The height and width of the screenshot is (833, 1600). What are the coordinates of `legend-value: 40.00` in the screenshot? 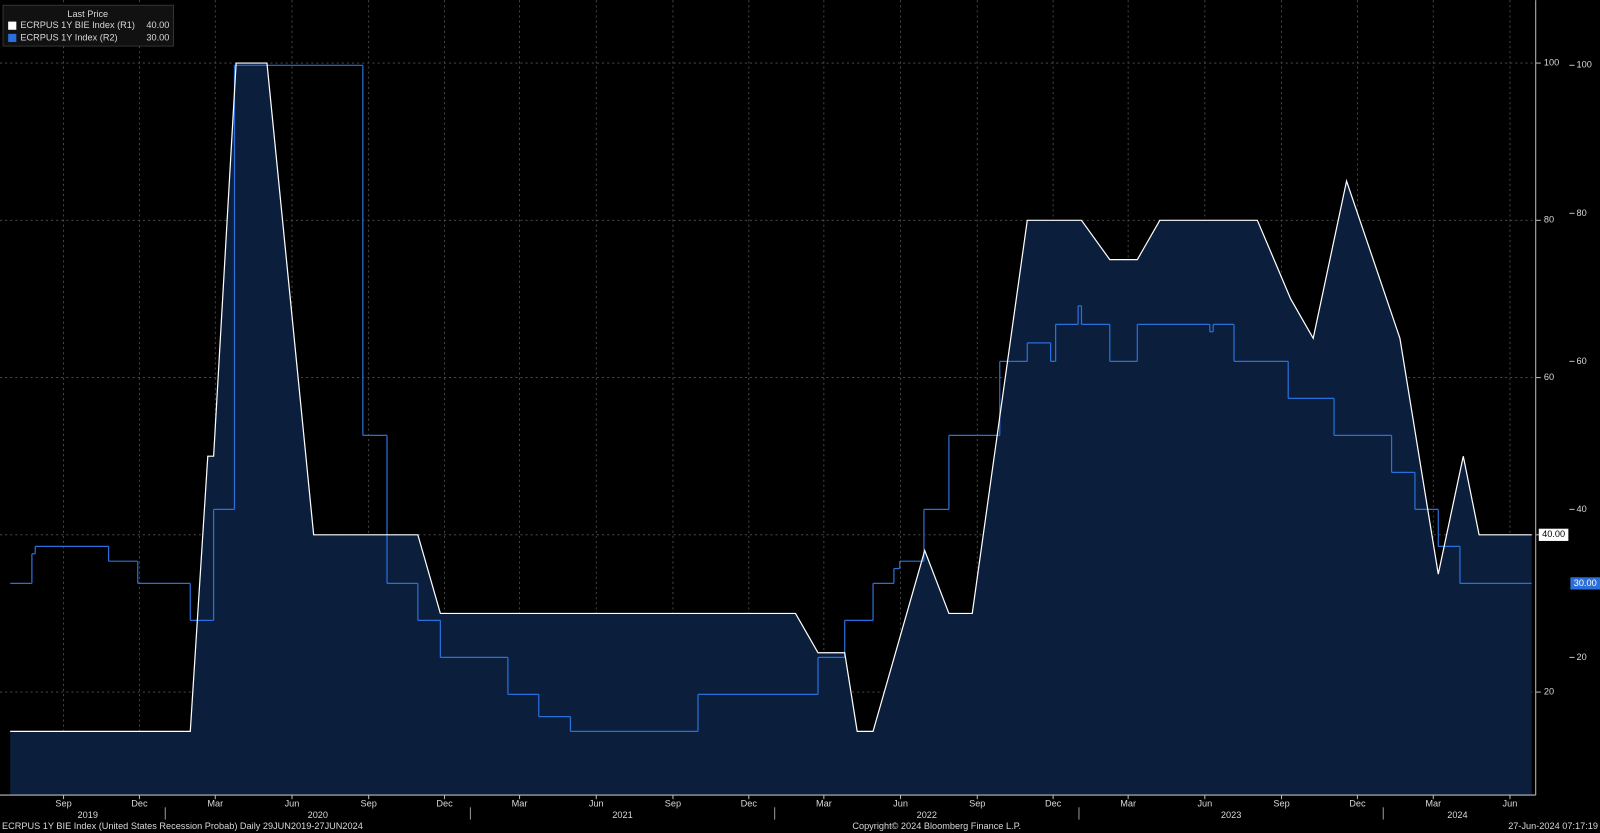 It's located at (157, 25).